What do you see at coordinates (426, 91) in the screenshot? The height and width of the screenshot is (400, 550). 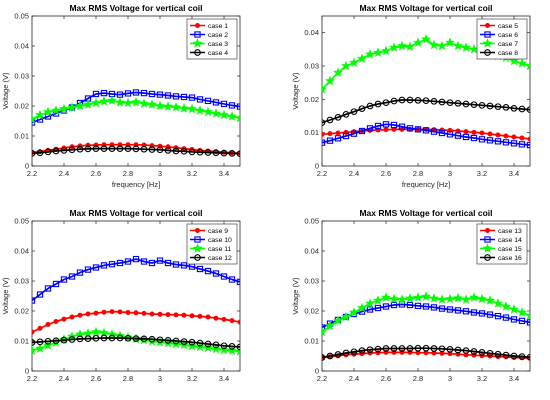 I see `data-layer` at bounding box center [426, 91].